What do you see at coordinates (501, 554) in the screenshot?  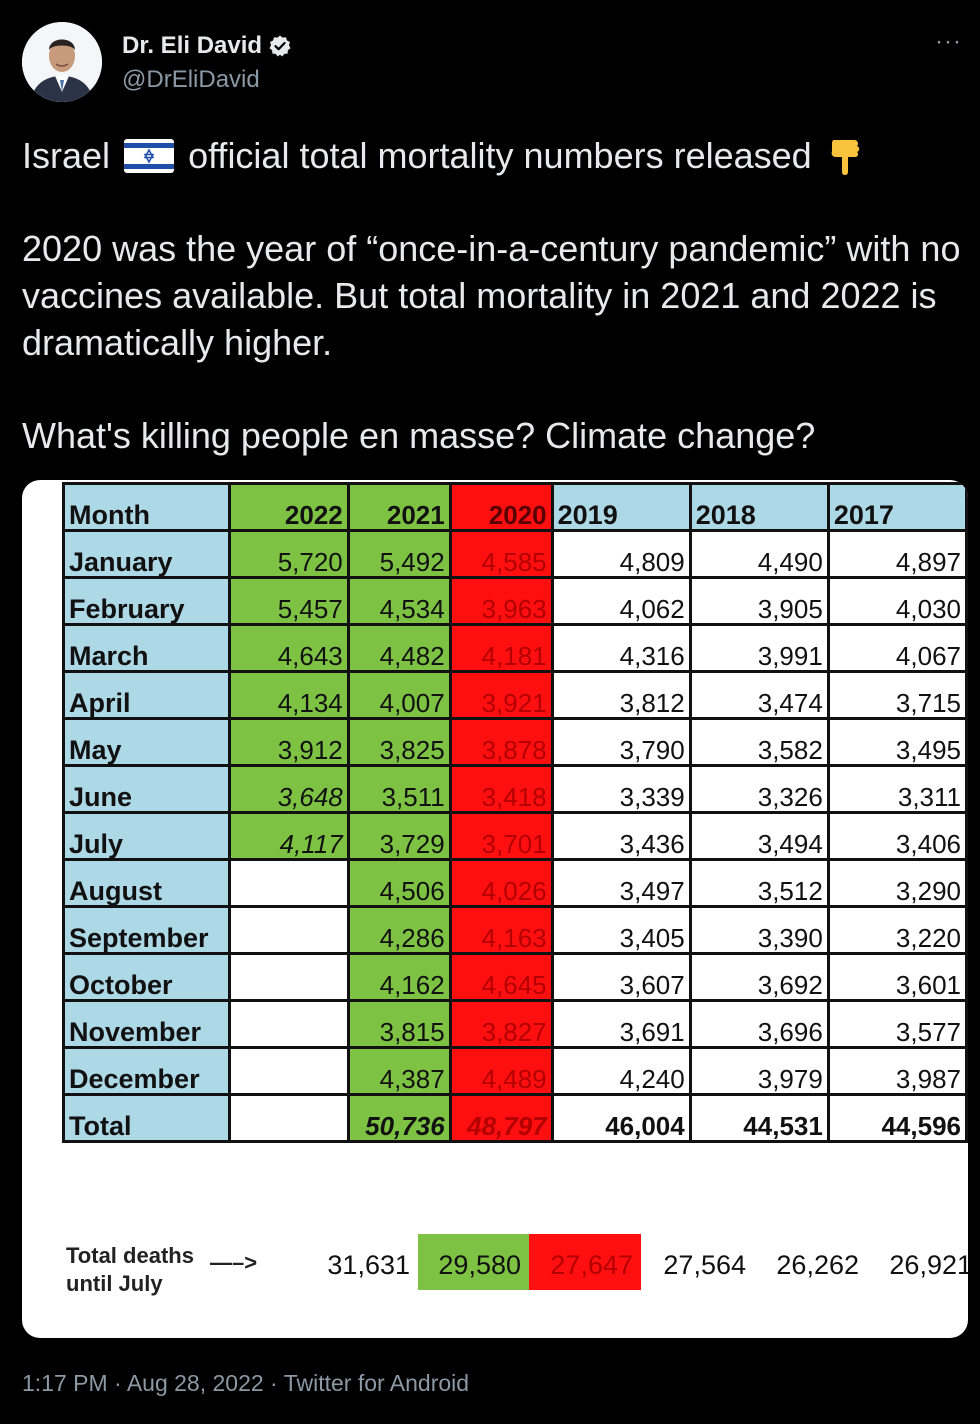 I see `value-cell-2020: 4,585` at bounding box center [501, 554].